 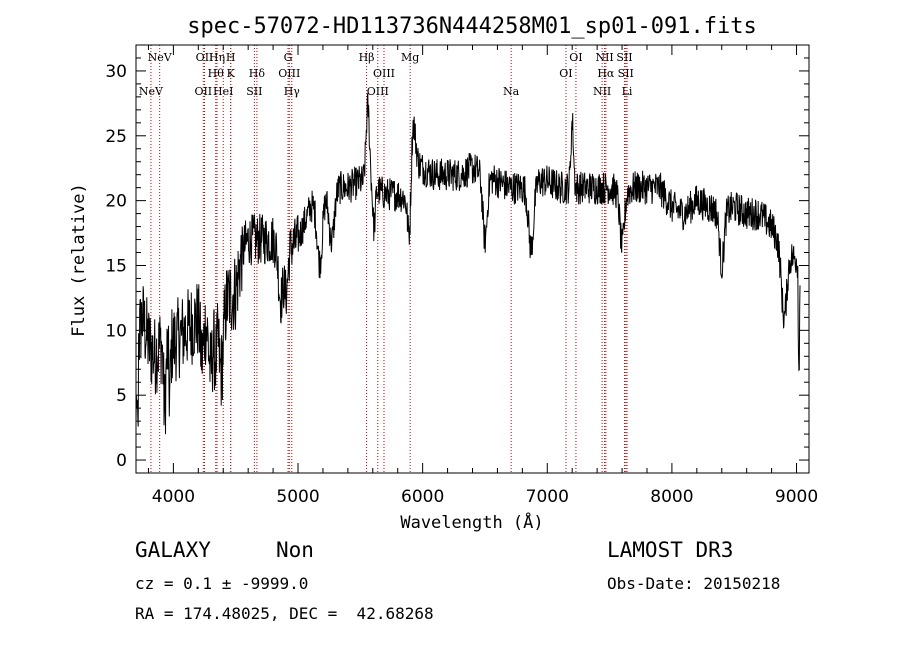 I want to click on reference-line-label: Hδ, so click(x=257, y=73).